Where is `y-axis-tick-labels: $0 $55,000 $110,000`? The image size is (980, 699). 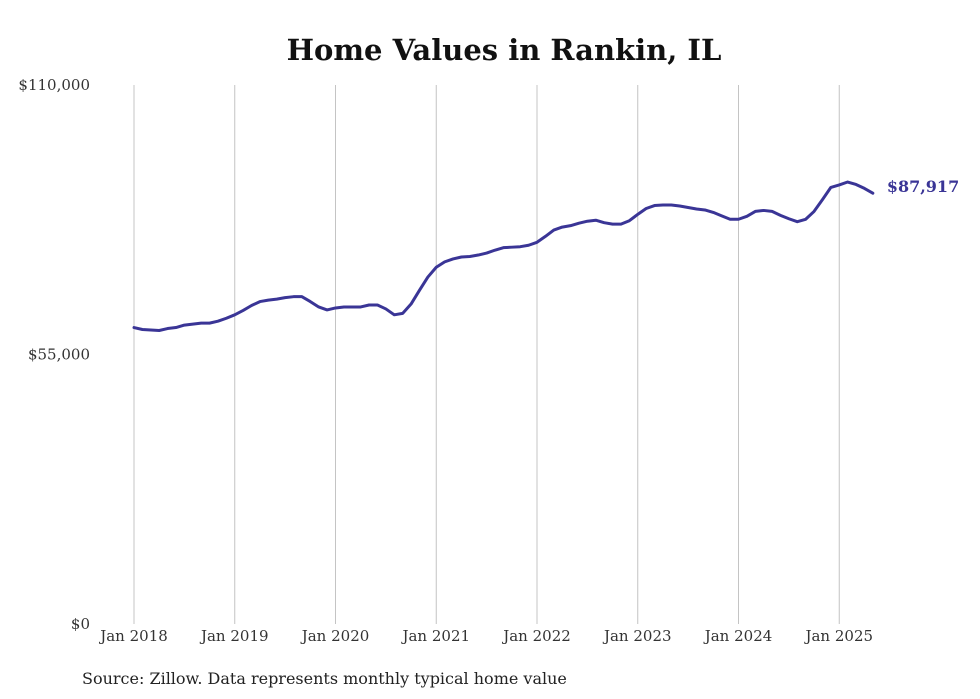
y-axis-tick-labels: $0 $55,000 $110,000 is located at coordinates (54, 354).